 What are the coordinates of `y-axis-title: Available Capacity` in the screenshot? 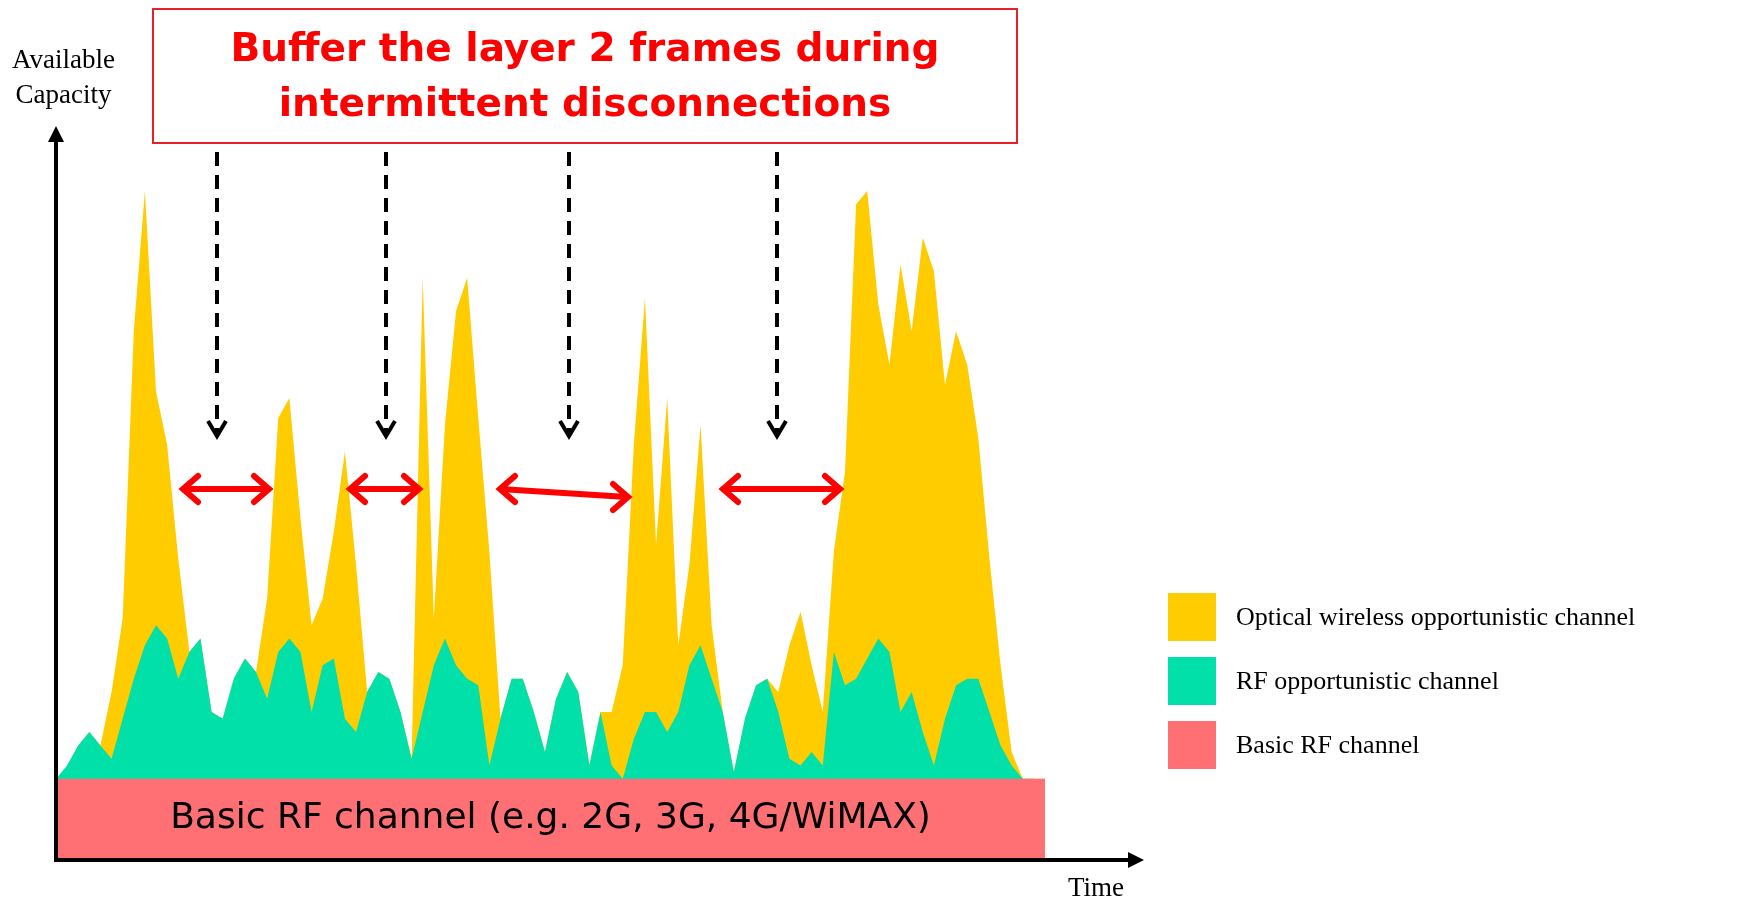 It's located at (63, 77).